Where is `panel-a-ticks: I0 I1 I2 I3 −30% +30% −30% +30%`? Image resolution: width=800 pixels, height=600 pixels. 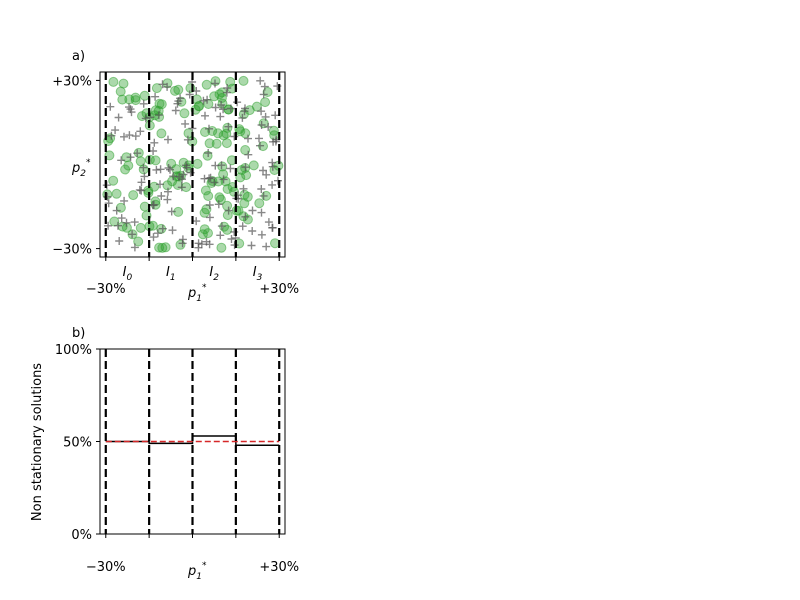
panel-a-ticks: I0 I1 I2 I3 −30% +30% −30% +30% is located at coordinates (175, 185).